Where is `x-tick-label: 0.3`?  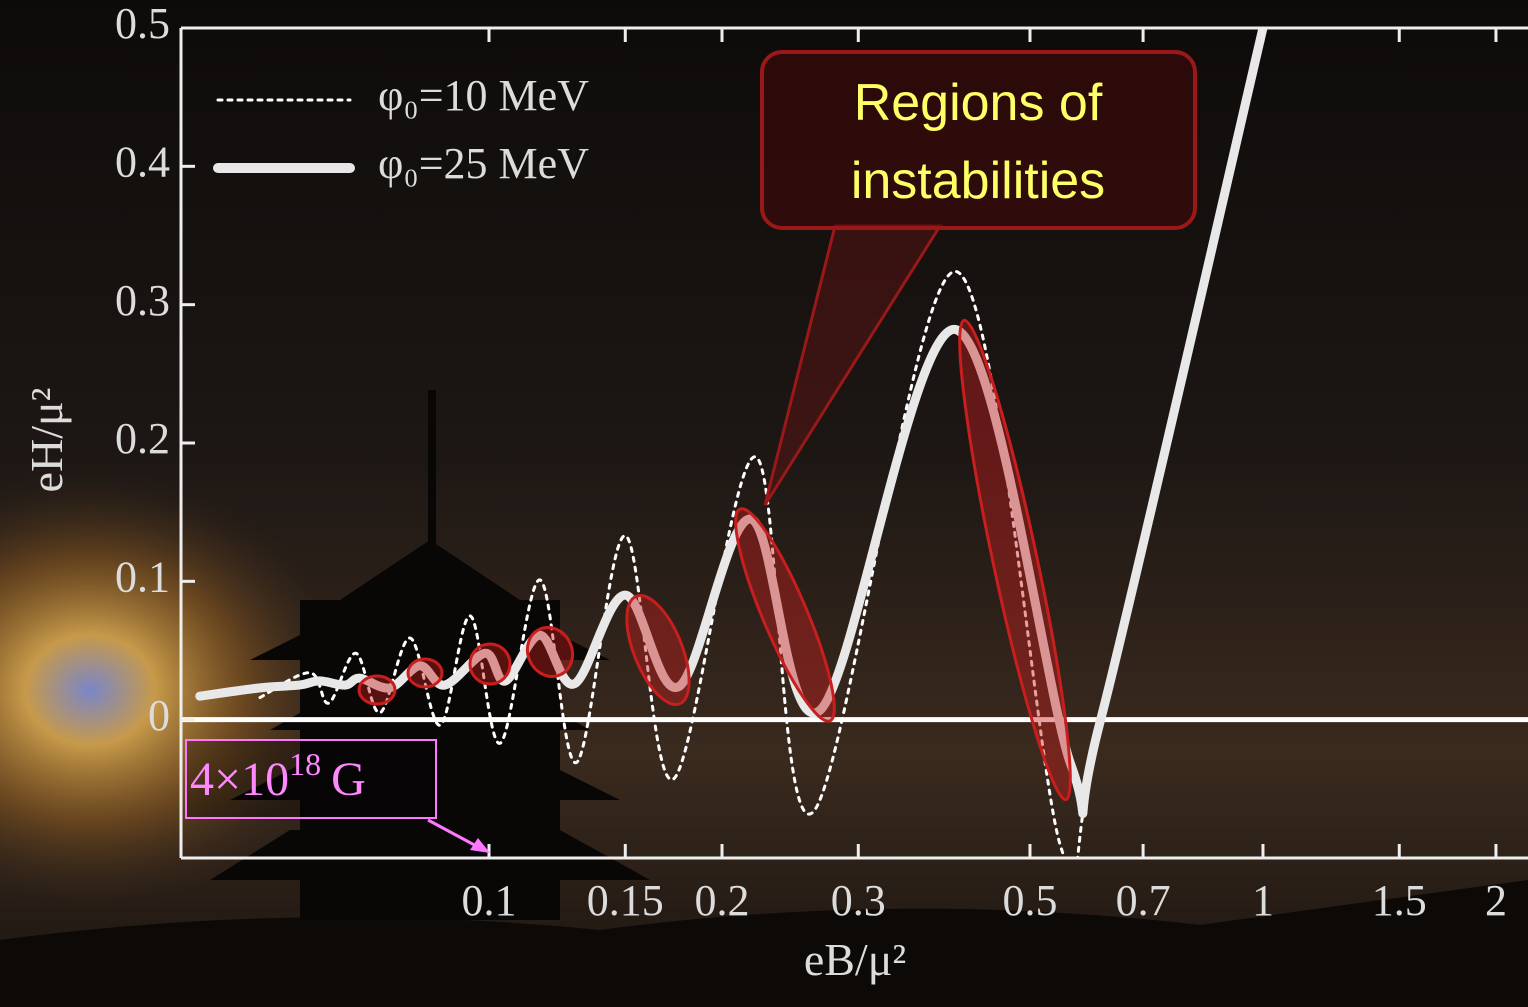 x-tick-label: 0.3 is located at coordinates (858, 900).